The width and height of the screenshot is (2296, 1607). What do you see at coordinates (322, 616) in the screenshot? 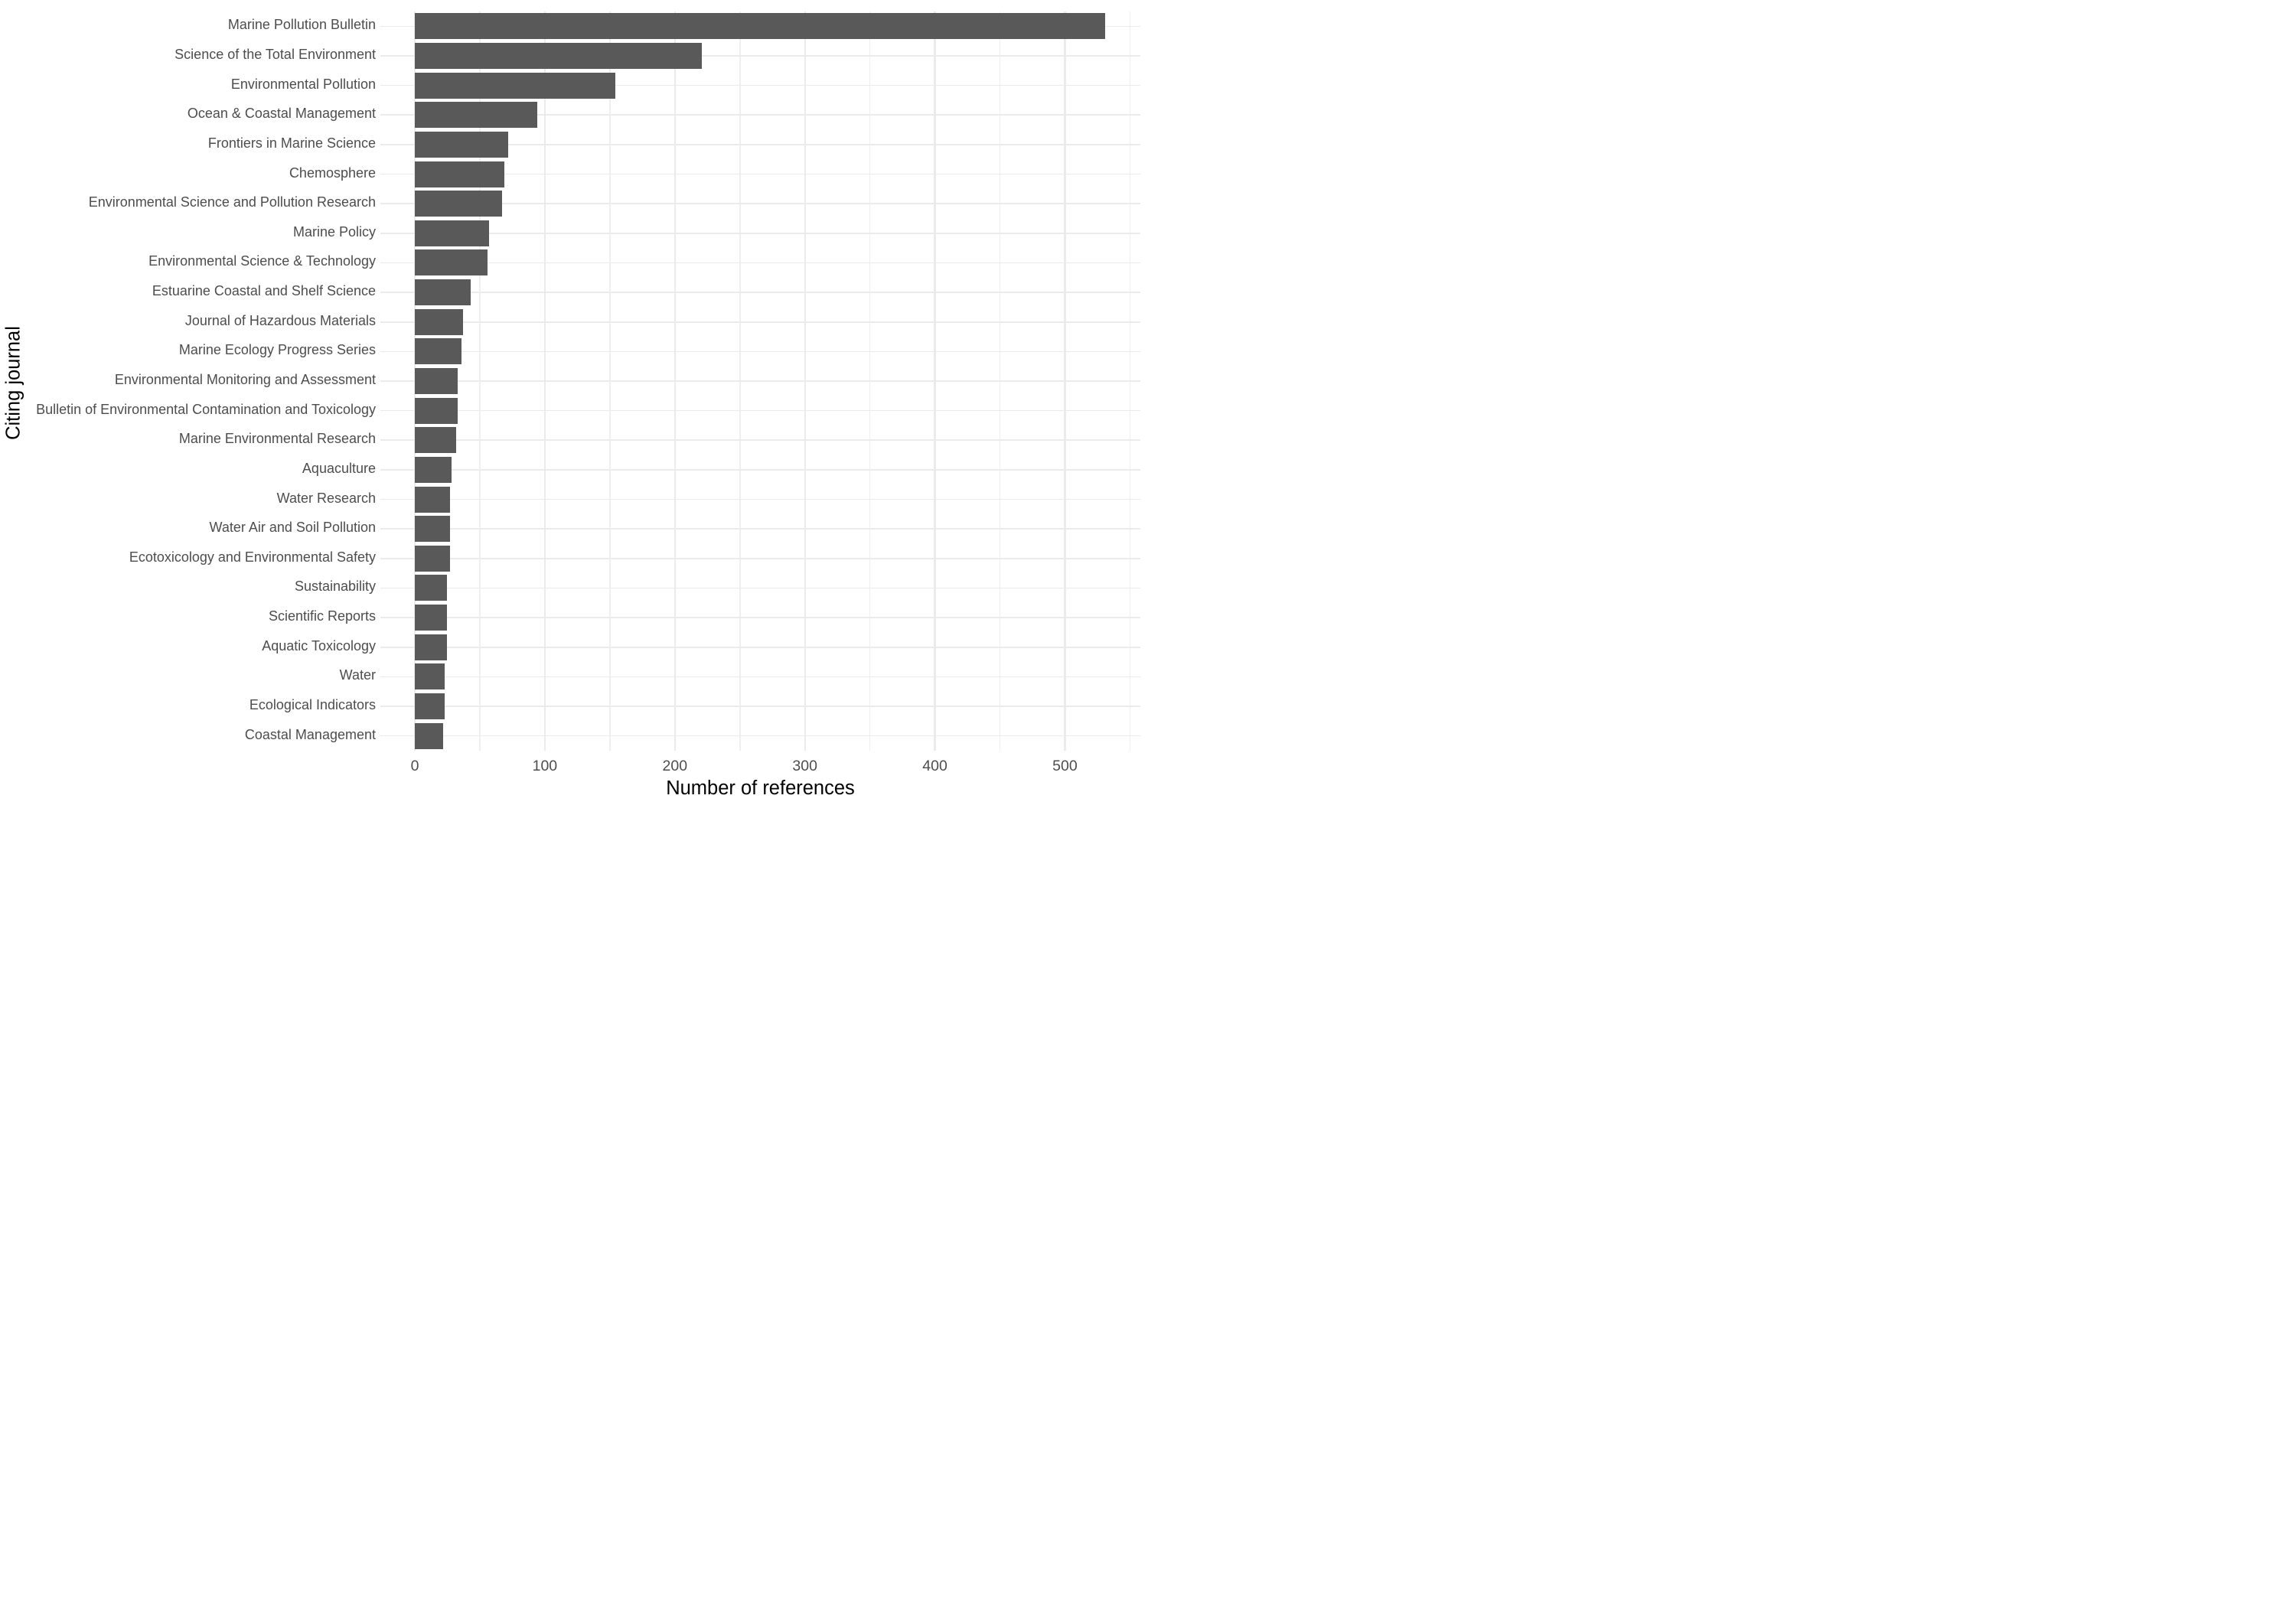
I see `category-label: Scientific Reports` at bounding box center [322, 616].